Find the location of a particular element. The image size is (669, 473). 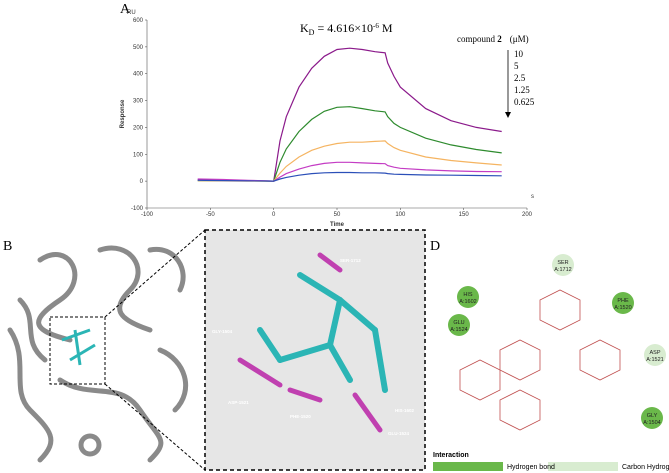

residue-name: HIS is located at coordinates (468, 295).